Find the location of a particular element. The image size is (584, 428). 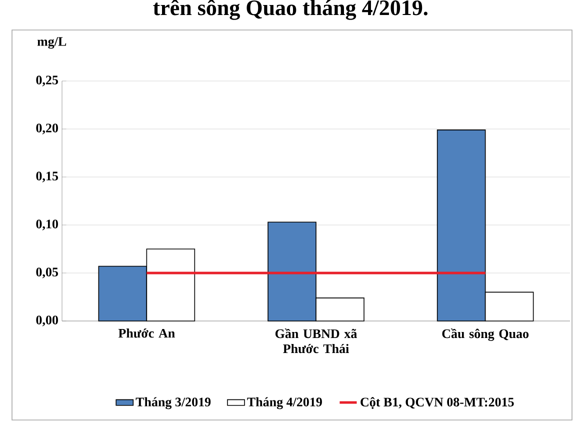

chart-title: trên sông Quao tháng 4/2019. is located at coordinates (290, 10).